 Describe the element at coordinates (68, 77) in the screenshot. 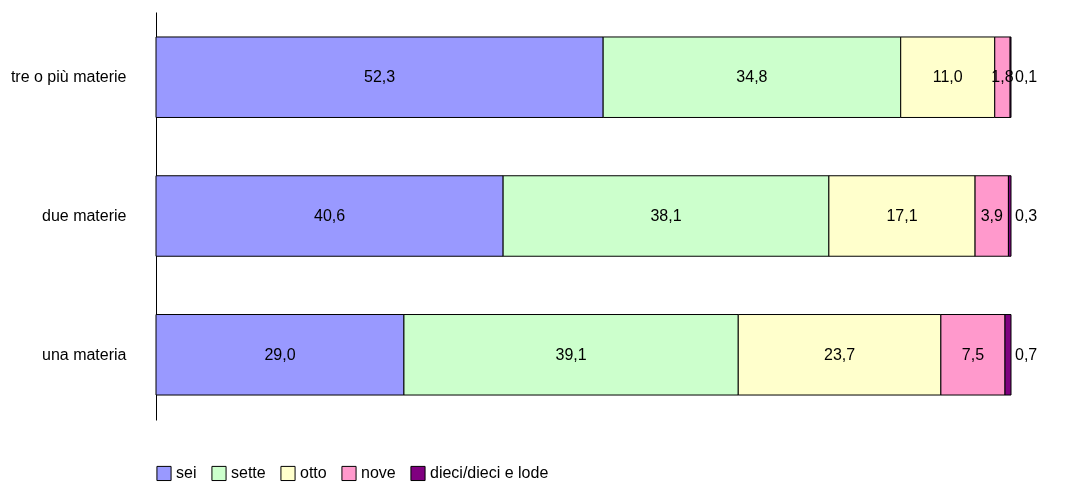

I see `y-tick-label: tre o più materie` at that location.